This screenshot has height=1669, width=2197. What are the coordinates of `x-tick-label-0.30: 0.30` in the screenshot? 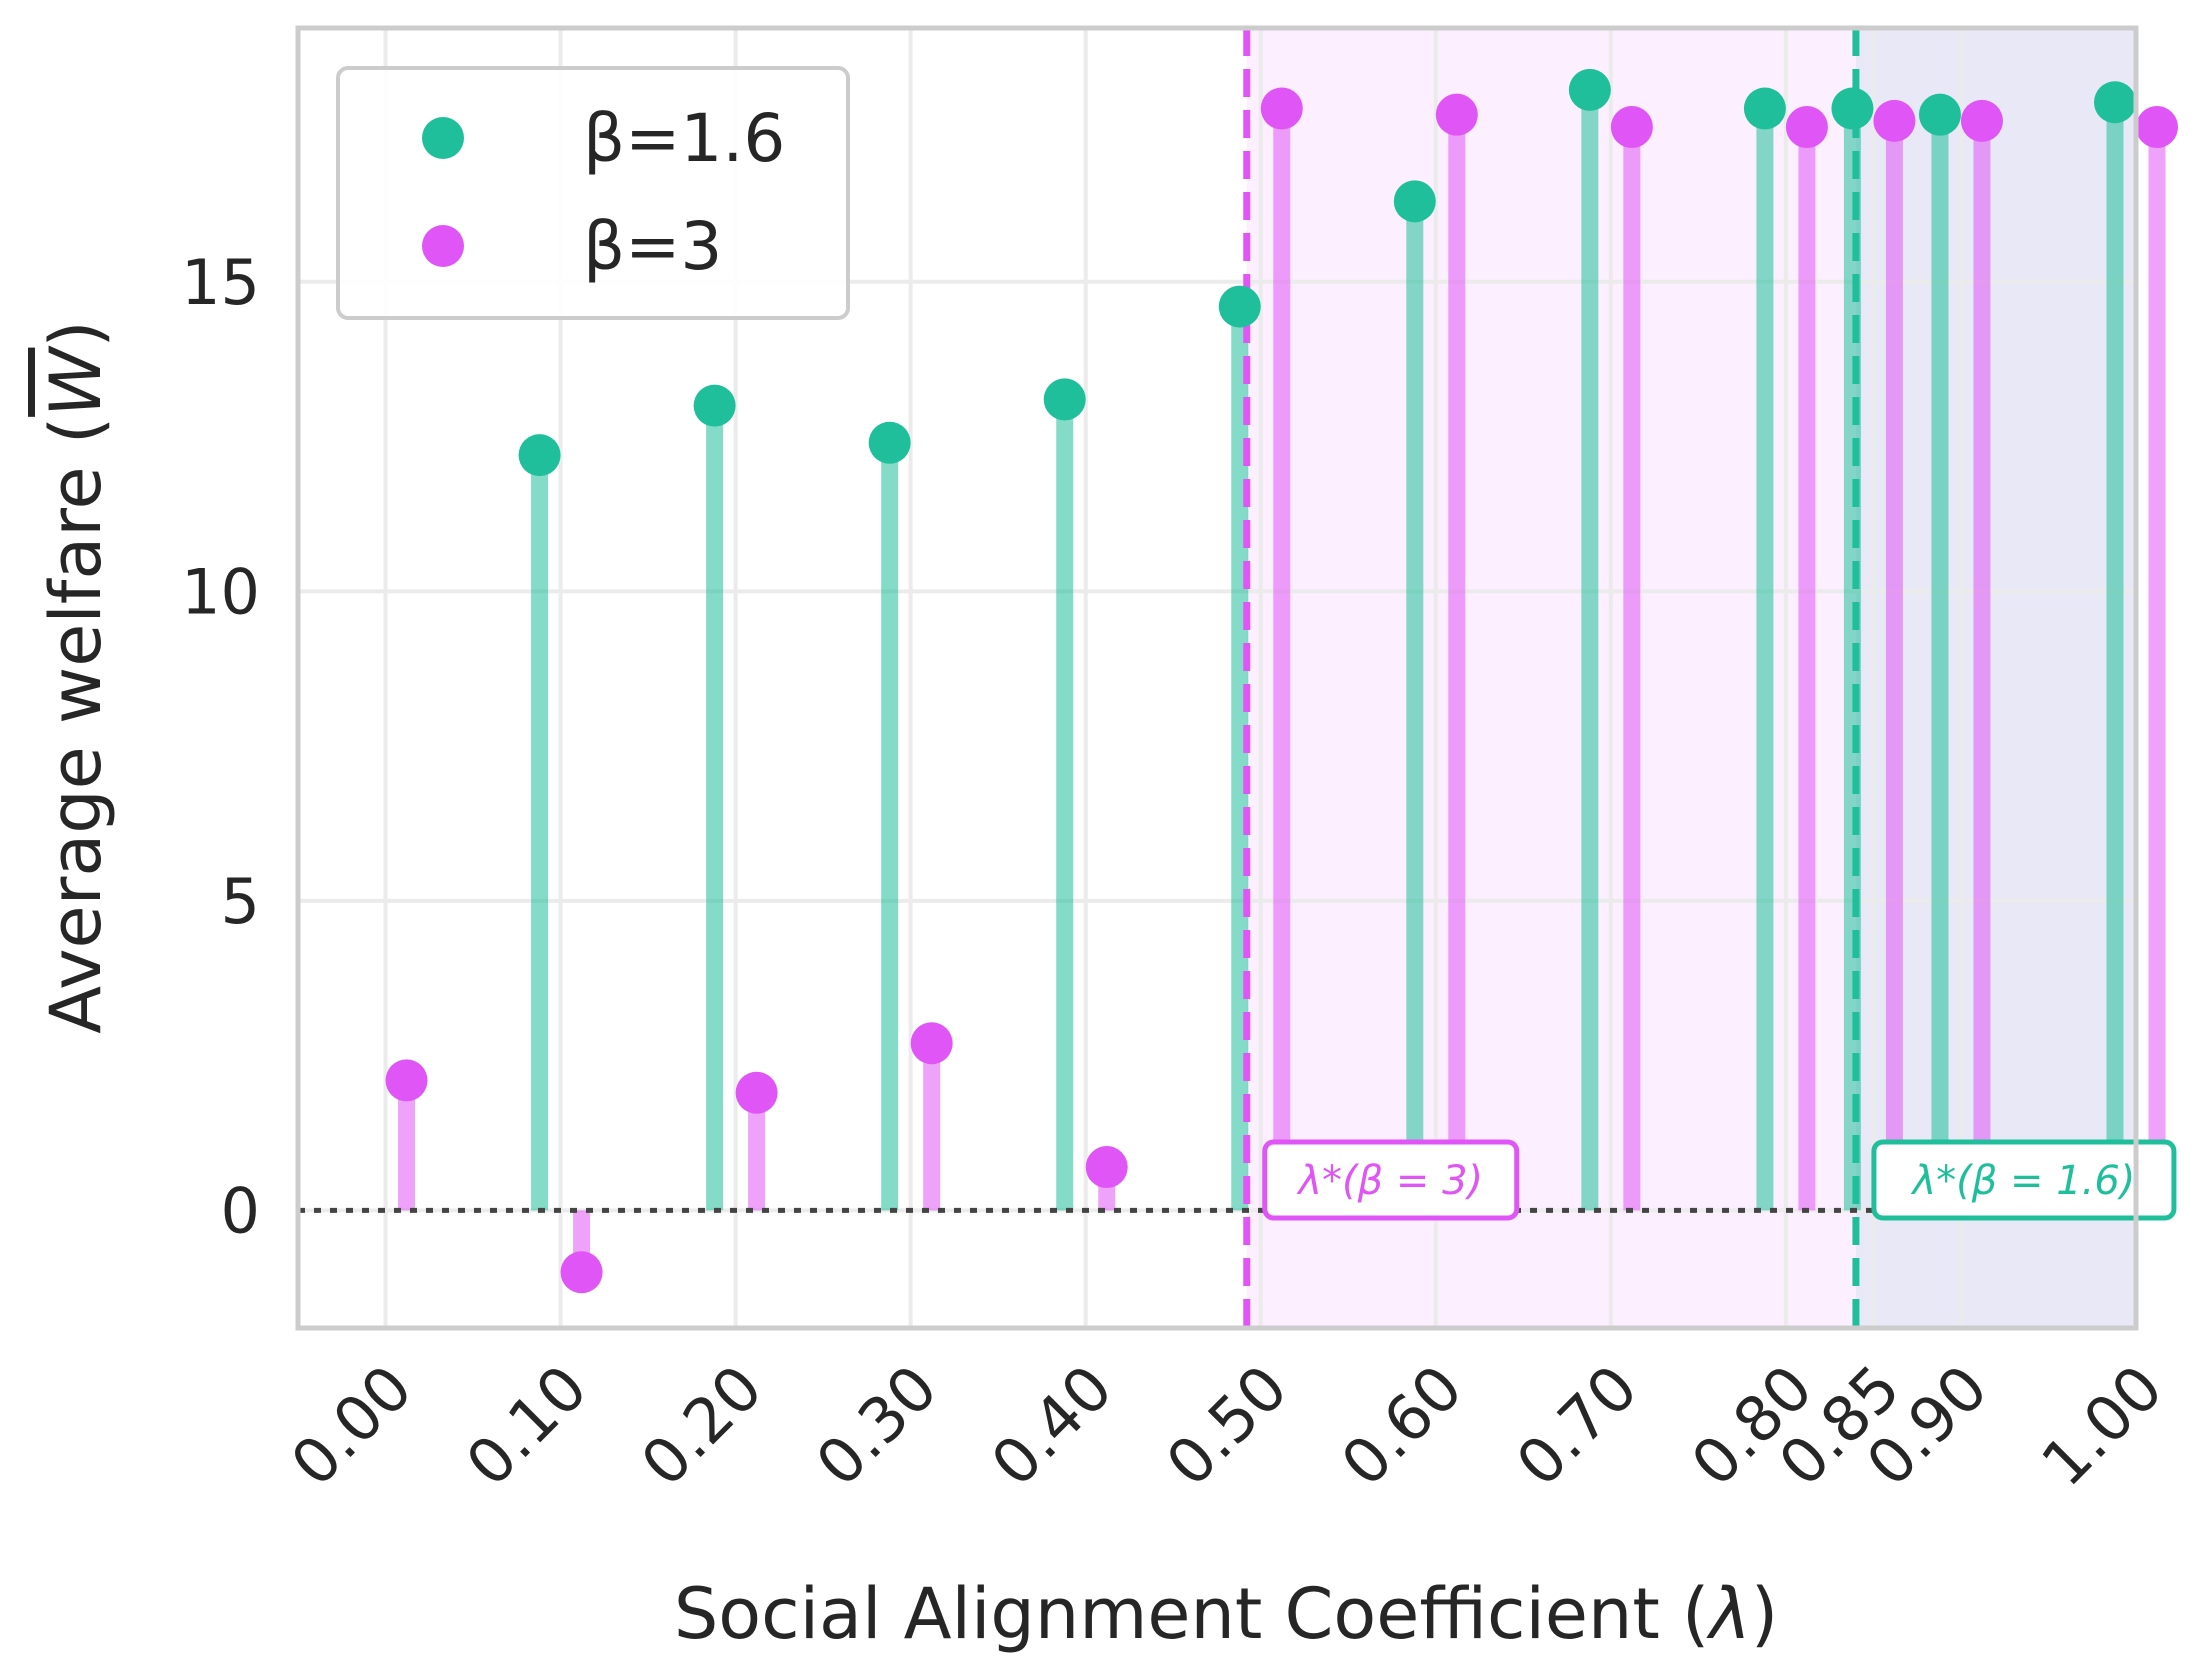 It's located at (876, 1425).